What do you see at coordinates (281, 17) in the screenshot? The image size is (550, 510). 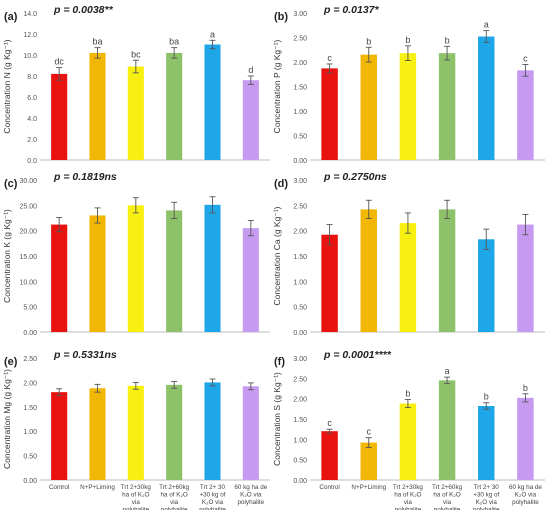 I see `panel-label: (b)` at bounding box center [281, 17].